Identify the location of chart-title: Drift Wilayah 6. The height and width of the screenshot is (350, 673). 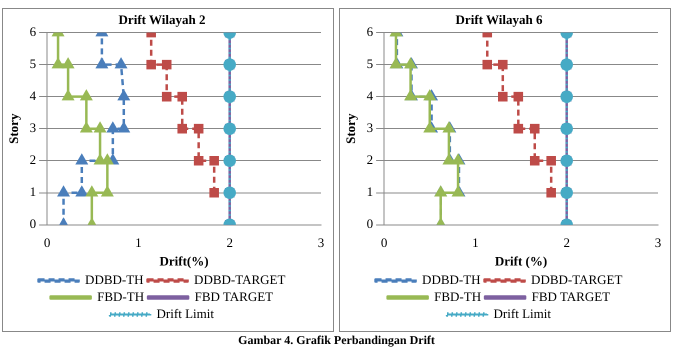
(499, 20).